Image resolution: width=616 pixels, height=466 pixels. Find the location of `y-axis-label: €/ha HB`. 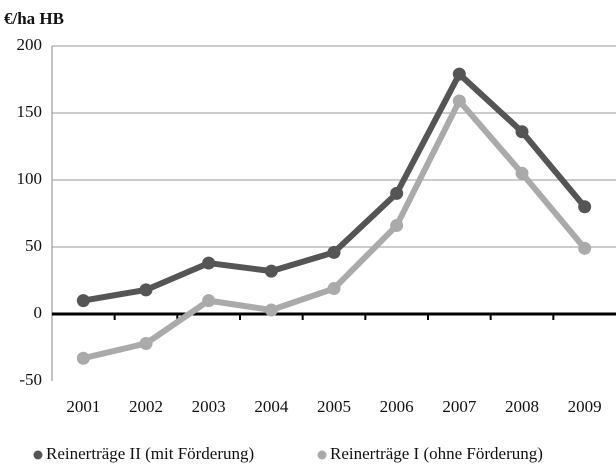

y-axis-label: €/ha HB is located at coordinates (34, 18).